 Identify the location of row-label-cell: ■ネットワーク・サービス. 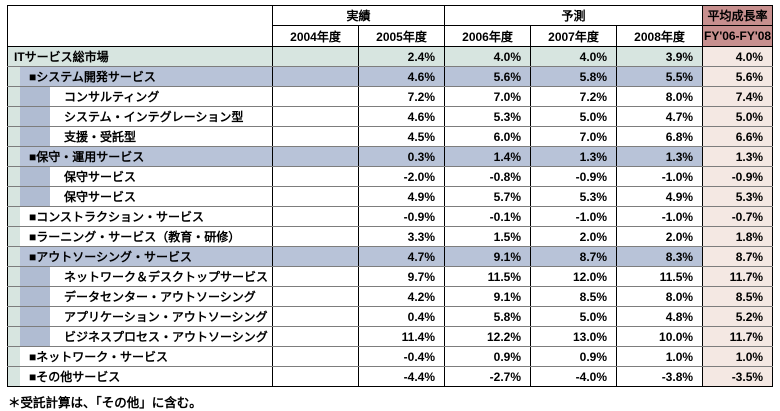
(140, 356).